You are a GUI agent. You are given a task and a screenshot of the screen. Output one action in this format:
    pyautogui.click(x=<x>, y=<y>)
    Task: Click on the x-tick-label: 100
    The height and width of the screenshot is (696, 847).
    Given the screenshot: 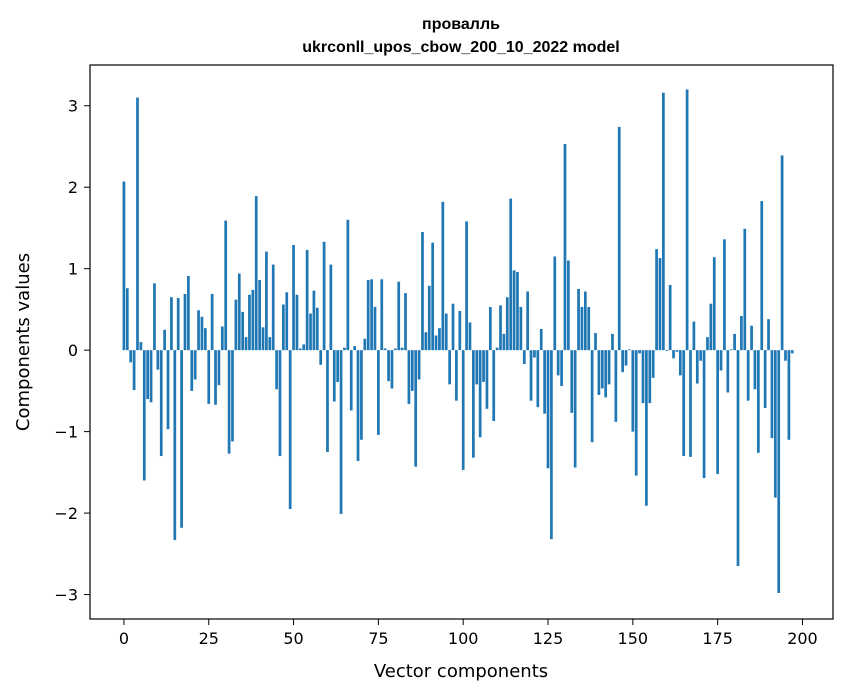 What is the action you would take?
    pyautogui.click(x=463, y=638)
    